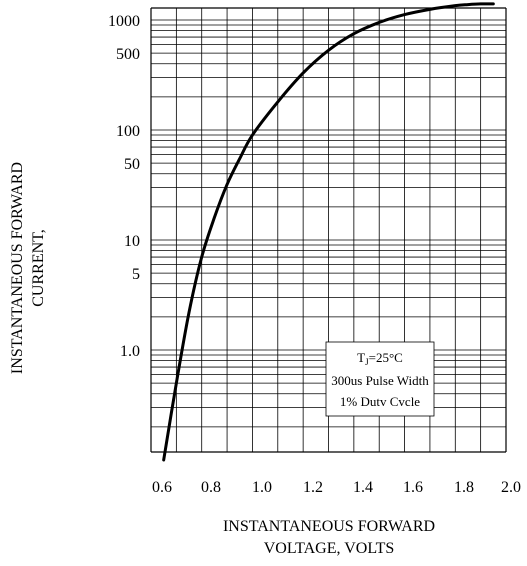  Describe the element at coordinates (124, 21) in the screenshot. I see `y-tick-label: 1000` at that location.